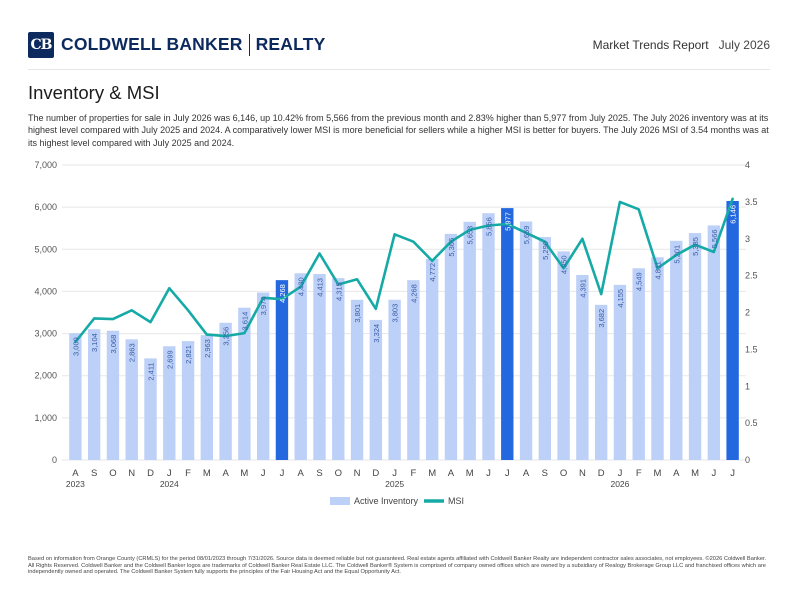 The width and height of the screenshot is (798, 613). Describe the element at coordinates (75, 484) in the screenshot. I see `x-year-label: 2023` at that location.